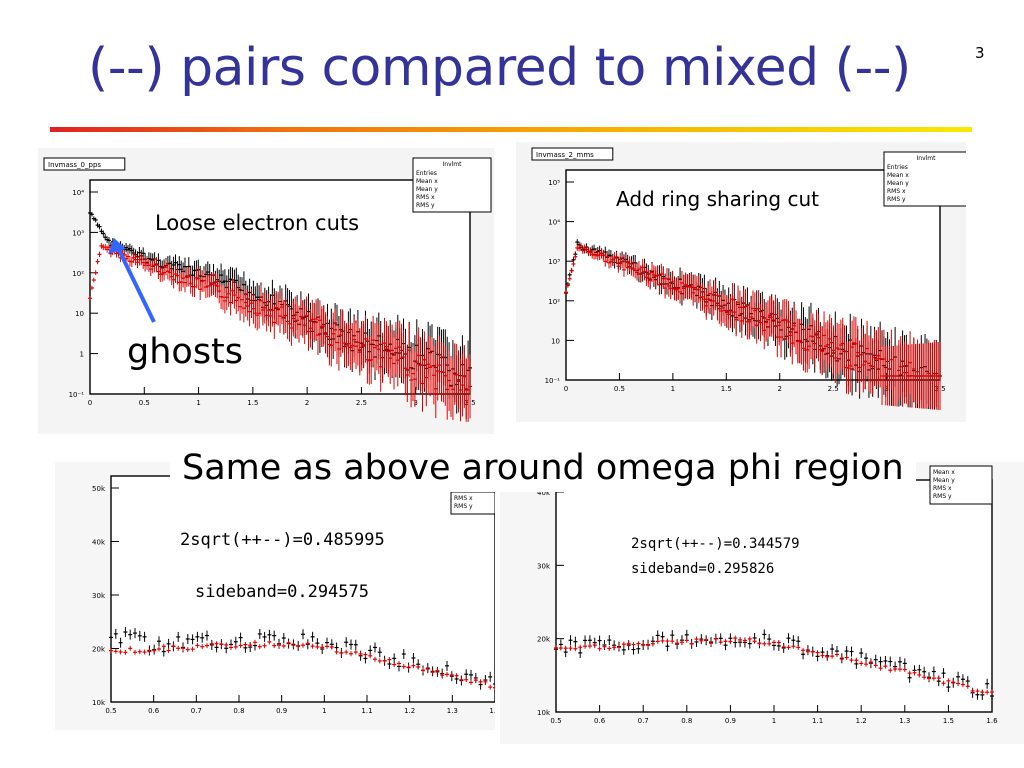  Describe the element at coordinates (980, 53) in the screenshot. I see `page-number: 3` at that location.